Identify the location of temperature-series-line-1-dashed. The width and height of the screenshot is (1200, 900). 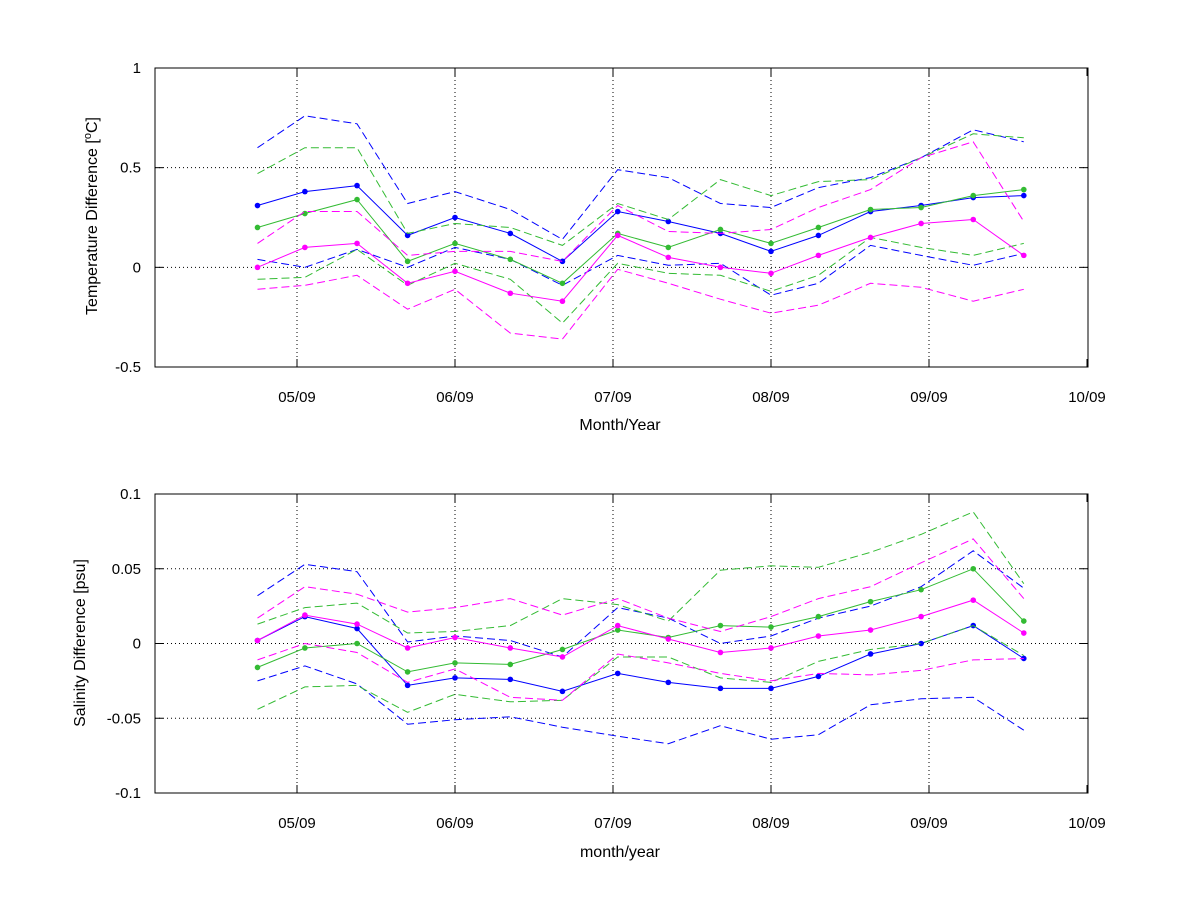
(640, 178).